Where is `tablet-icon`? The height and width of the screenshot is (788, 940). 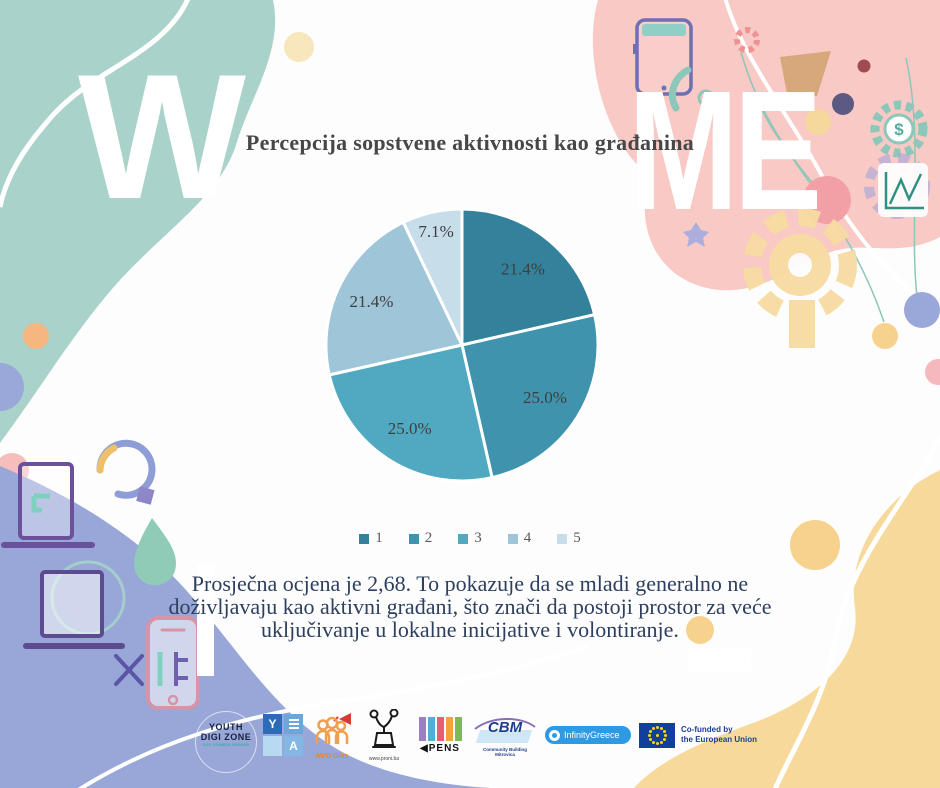 tablet-icon is located at coordinates (663, 57).